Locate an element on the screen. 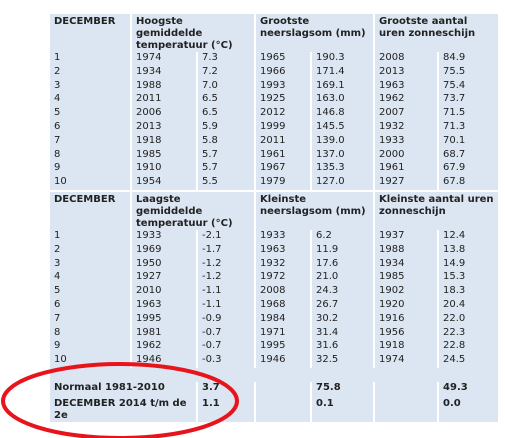  table-cell: 1933 is located at coordinates (165, 236).